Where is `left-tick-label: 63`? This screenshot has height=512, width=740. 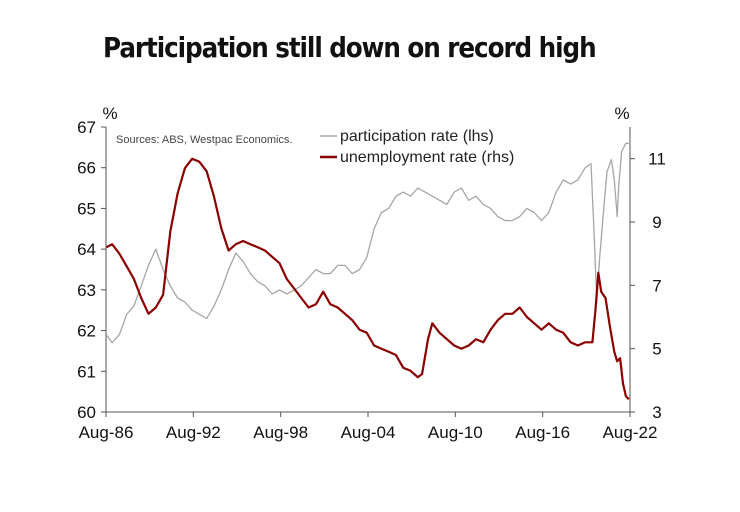
left-tick-label: 63 is located at coordinates (86, 290).